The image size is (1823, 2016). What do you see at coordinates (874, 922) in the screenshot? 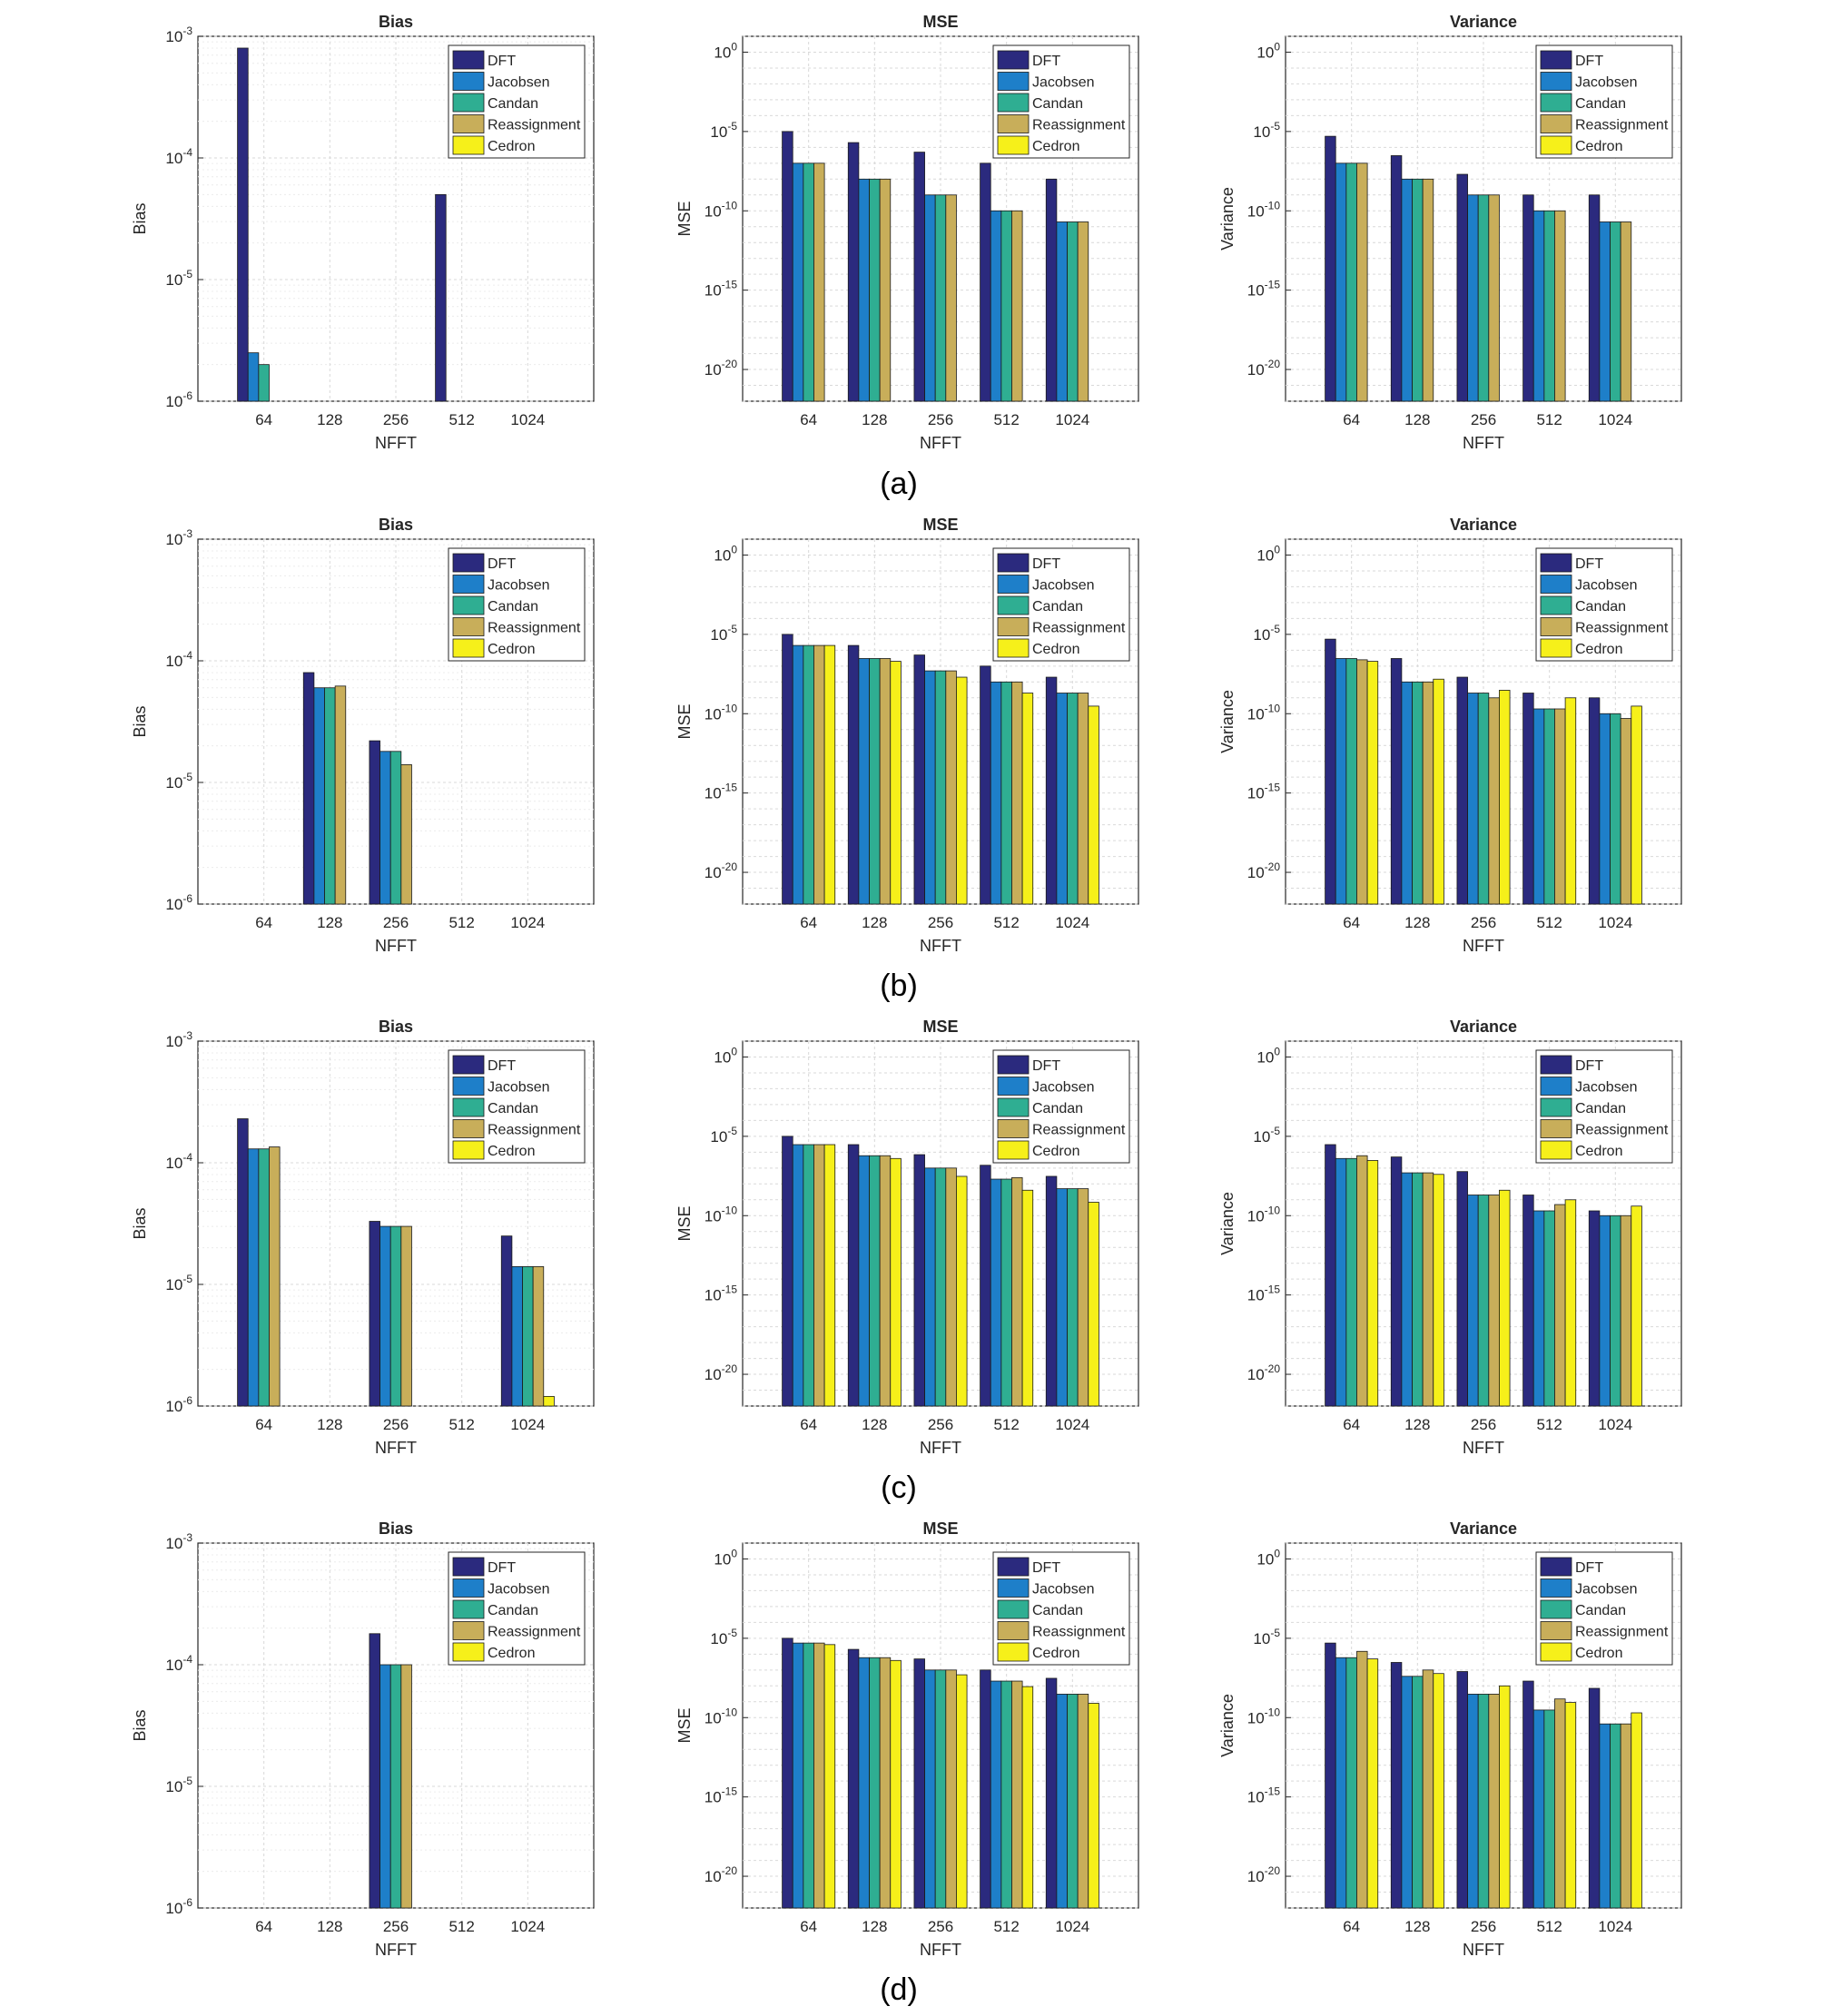
I see `x-tick-label: 128` at bounding box center [874, 922].